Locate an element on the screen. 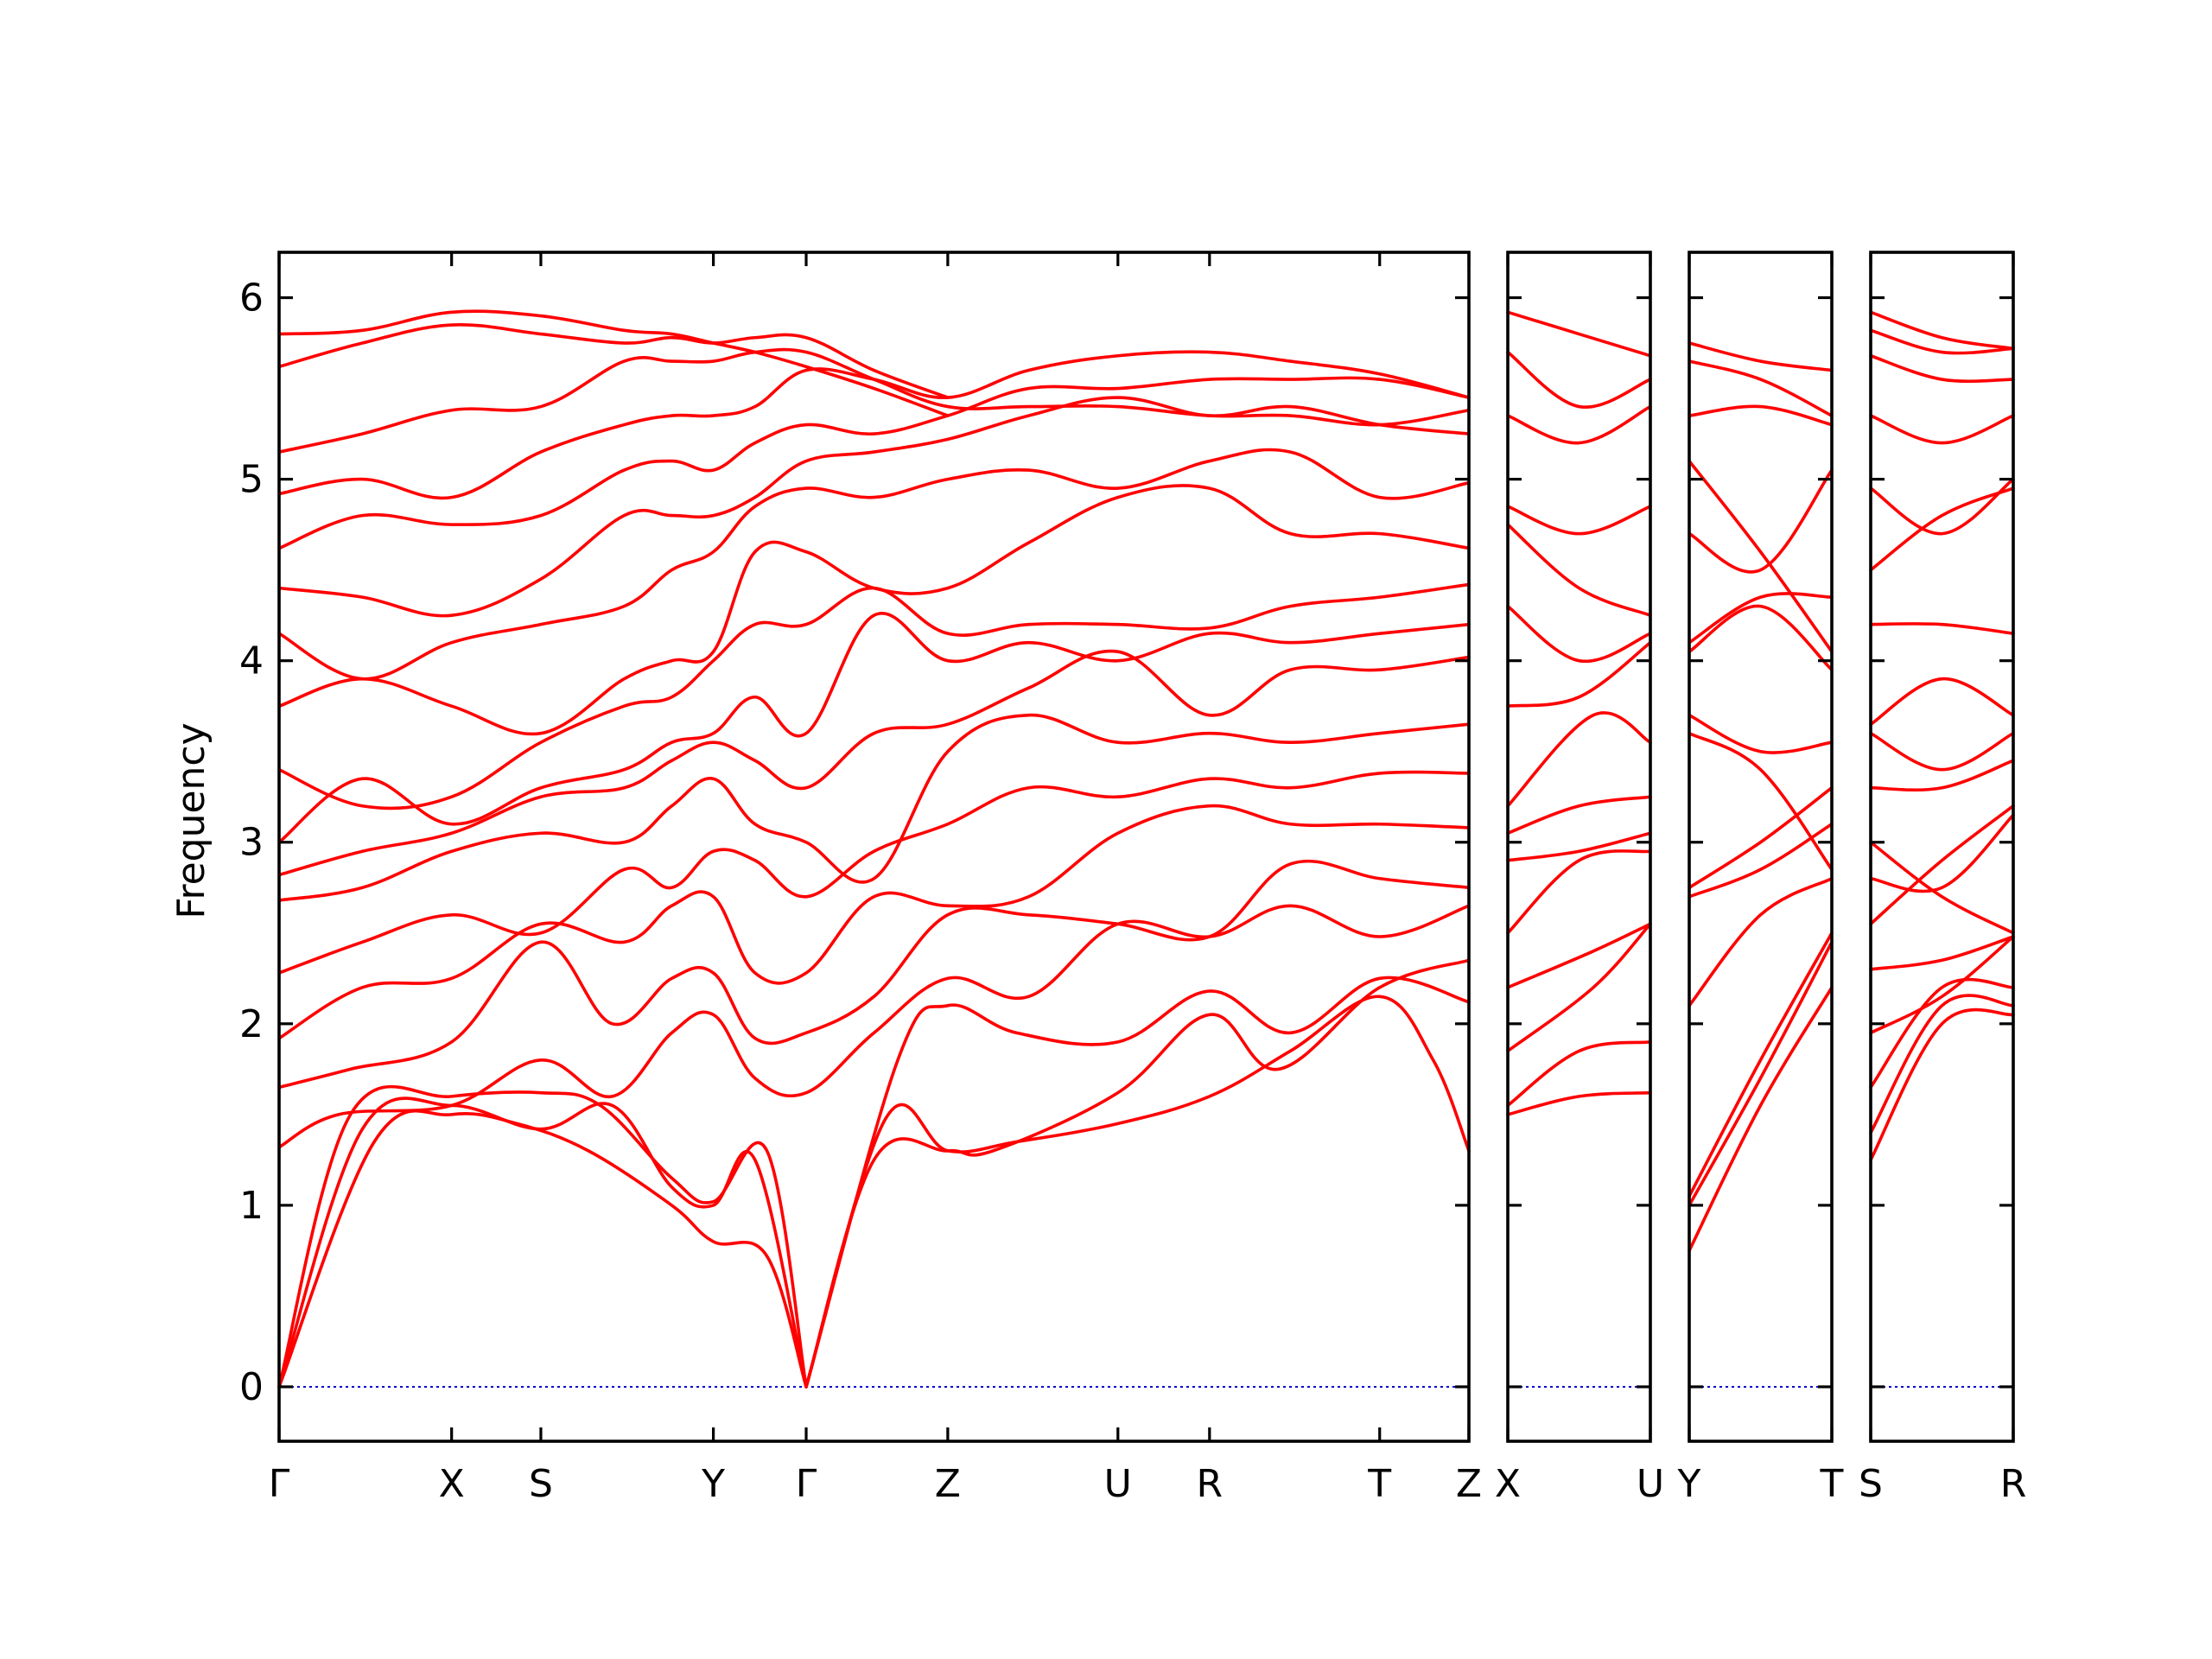 The height and width of the screenshot is (1659, 2212). y-tick-label: 3 is located at coordinates (251, 843).